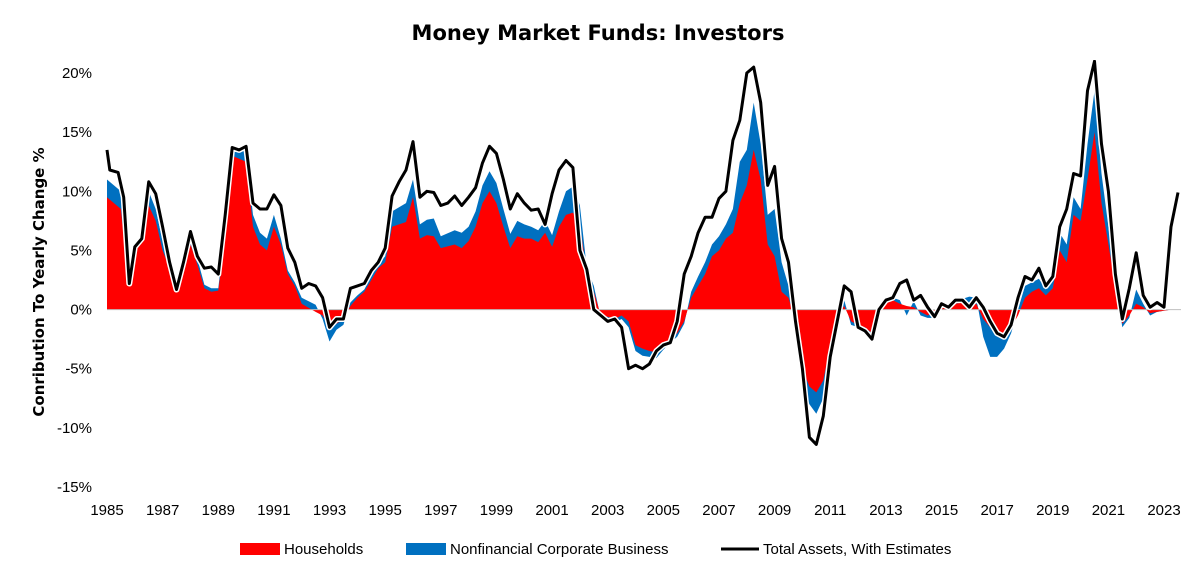 Image resolution: width=1200 pixels, height=578 pixels. I want to click on legend-total-assets-text: Total Assets, With Estimates, so click(857, 549).